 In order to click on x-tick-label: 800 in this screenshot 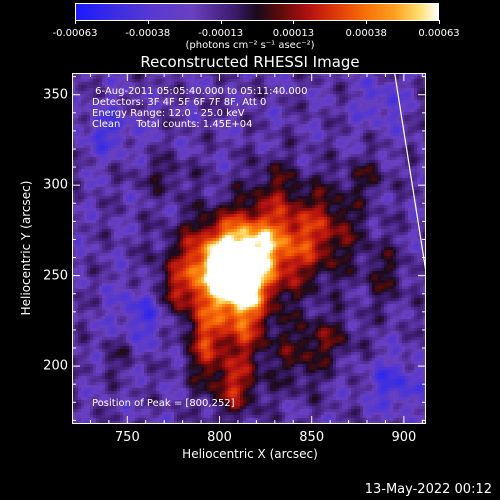, I will do `click(219, 437)`.